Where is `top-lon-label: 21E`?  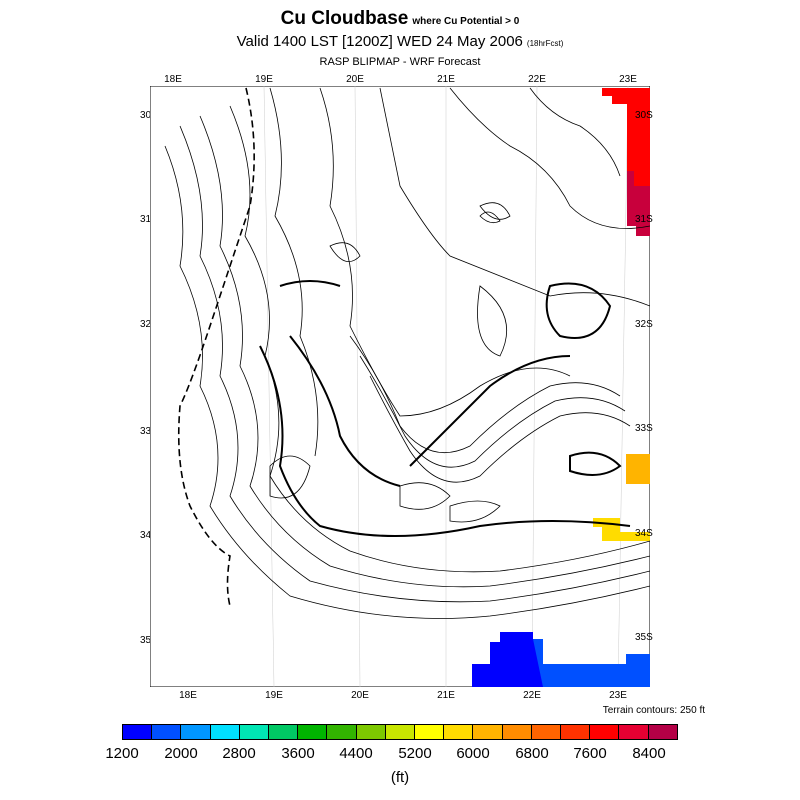 top-lon-label: 21E is located at coordinates (446, 79).